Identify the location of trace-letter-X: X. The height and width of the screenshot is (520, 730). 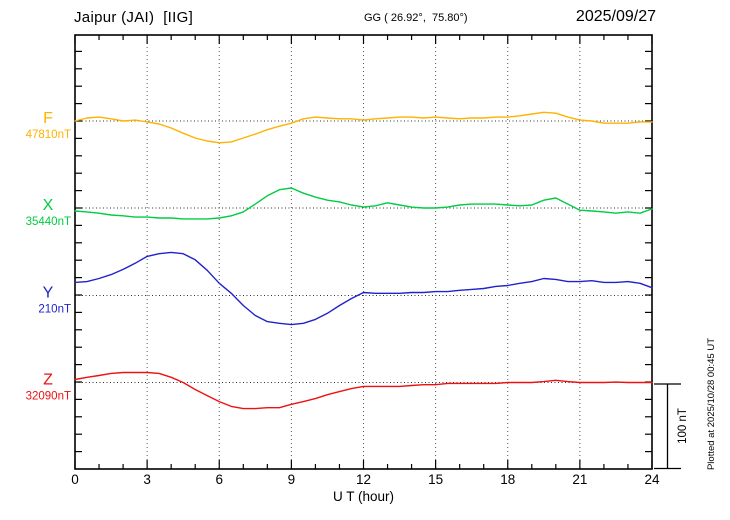
(48, 205).